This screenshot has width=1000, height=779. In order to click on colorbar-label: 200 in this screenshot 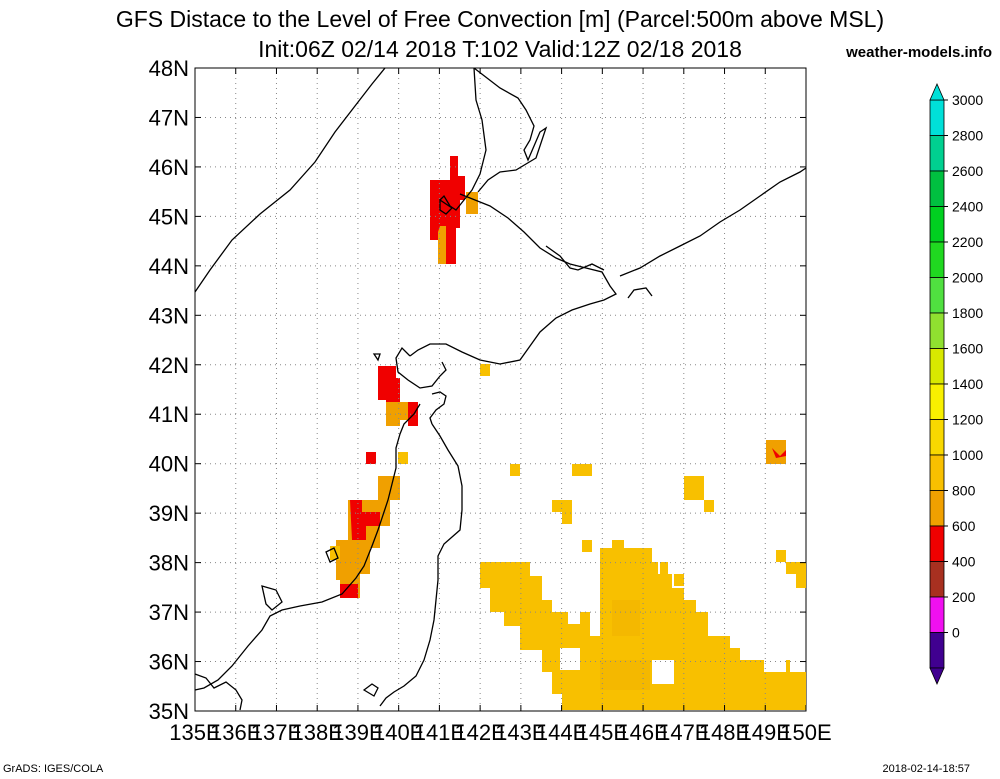, I will do `click(964, 597)`.